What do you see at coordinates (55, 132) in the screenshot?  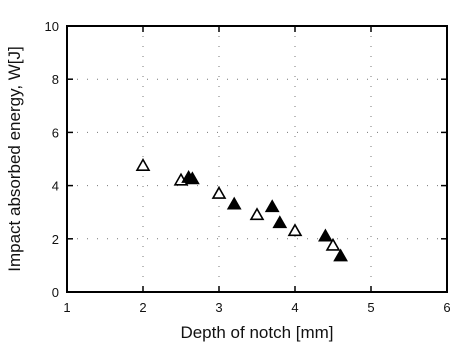 I see `y-tick-label: 6` at bounding box center [55, 132].